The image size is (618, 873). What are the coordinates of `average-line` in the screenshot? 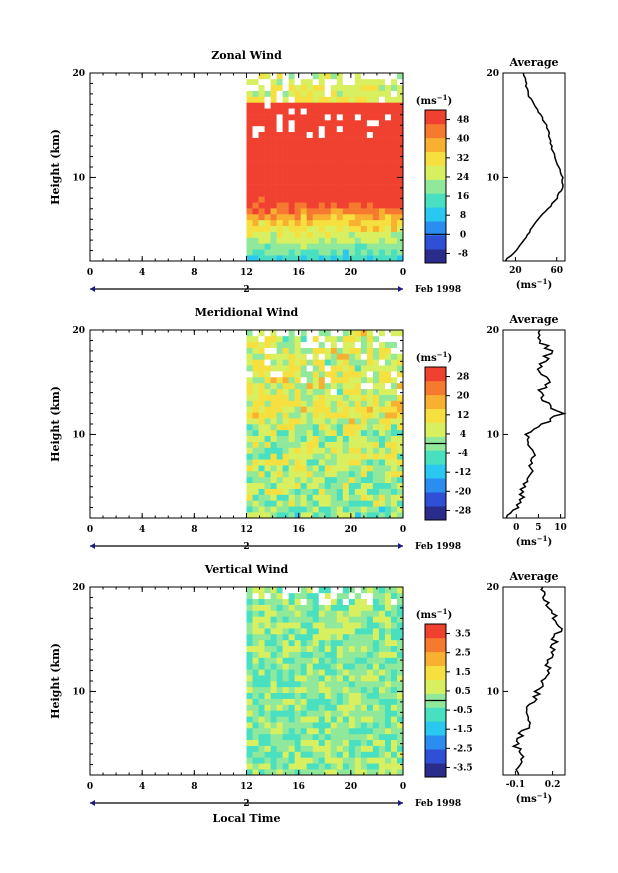 It's located at (537, 681).